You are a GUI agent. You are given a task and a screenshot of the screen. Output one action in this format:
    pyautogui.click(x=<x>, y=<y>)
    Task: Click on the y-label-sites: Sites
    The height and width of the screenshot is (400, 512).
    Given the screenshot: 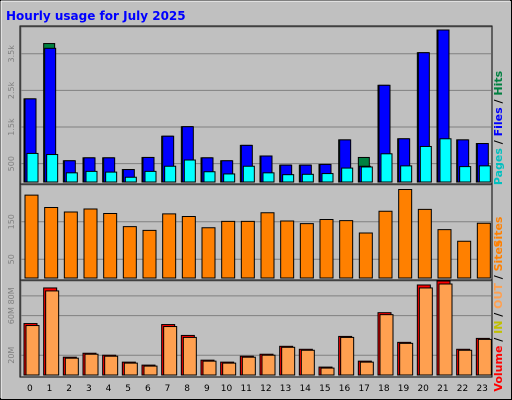 What is the action you would take?
    pyautogui.click(x=498, y=231)
    